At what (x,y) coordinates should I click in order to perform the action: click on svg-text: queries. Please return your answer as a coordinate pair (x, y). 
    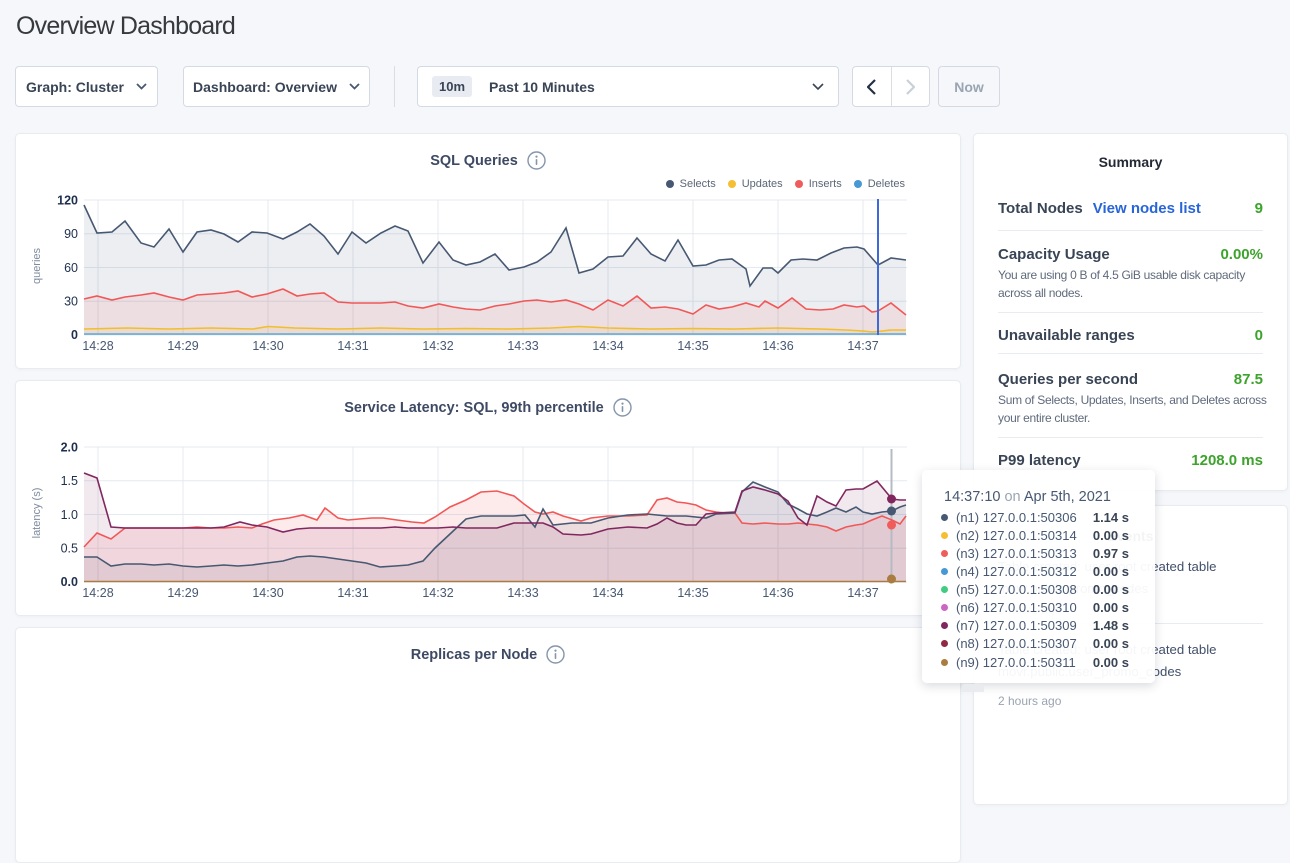
    Looking at the image, I should click on (37, 265).